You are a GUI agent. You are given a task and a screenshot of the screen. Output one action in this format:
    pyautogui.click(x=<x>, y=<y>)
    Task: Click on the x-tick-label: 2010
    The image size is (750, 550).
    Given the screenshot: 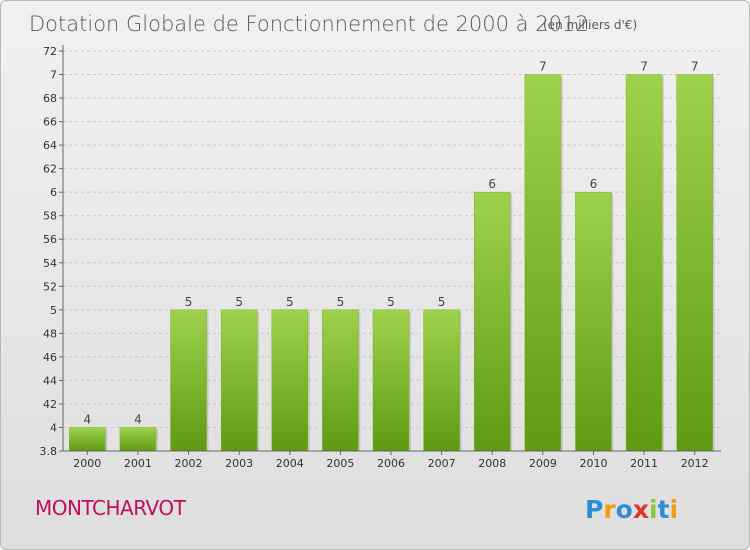 What is the action you would take?
    pyautogui.click(x=593, y=463)
    